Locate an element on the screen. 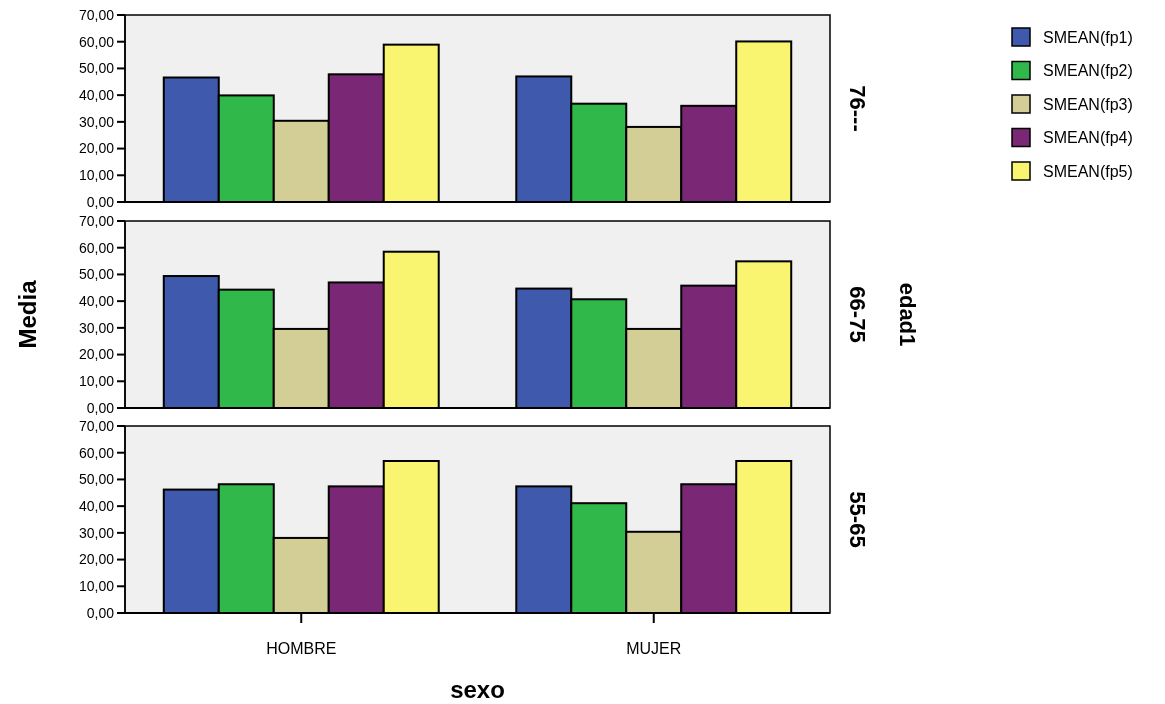 This screenshot has width=1165, height=704. x-axis-title: sexo is located at coordinates (477, 689).